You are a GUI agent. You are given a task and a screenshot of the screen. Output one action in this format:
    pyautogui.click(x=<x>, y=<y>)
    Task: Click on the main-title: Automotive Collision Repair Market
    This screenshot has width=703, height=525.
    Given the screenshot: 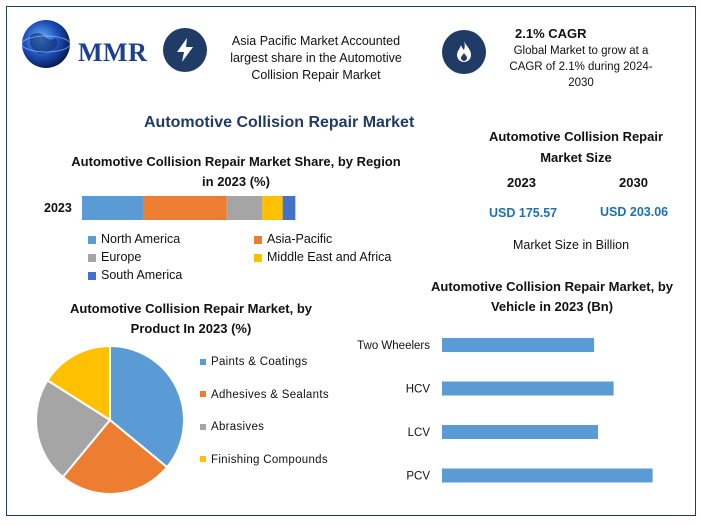 What is the action you would take?
    pyautogui.click(x=279, y=122)
    